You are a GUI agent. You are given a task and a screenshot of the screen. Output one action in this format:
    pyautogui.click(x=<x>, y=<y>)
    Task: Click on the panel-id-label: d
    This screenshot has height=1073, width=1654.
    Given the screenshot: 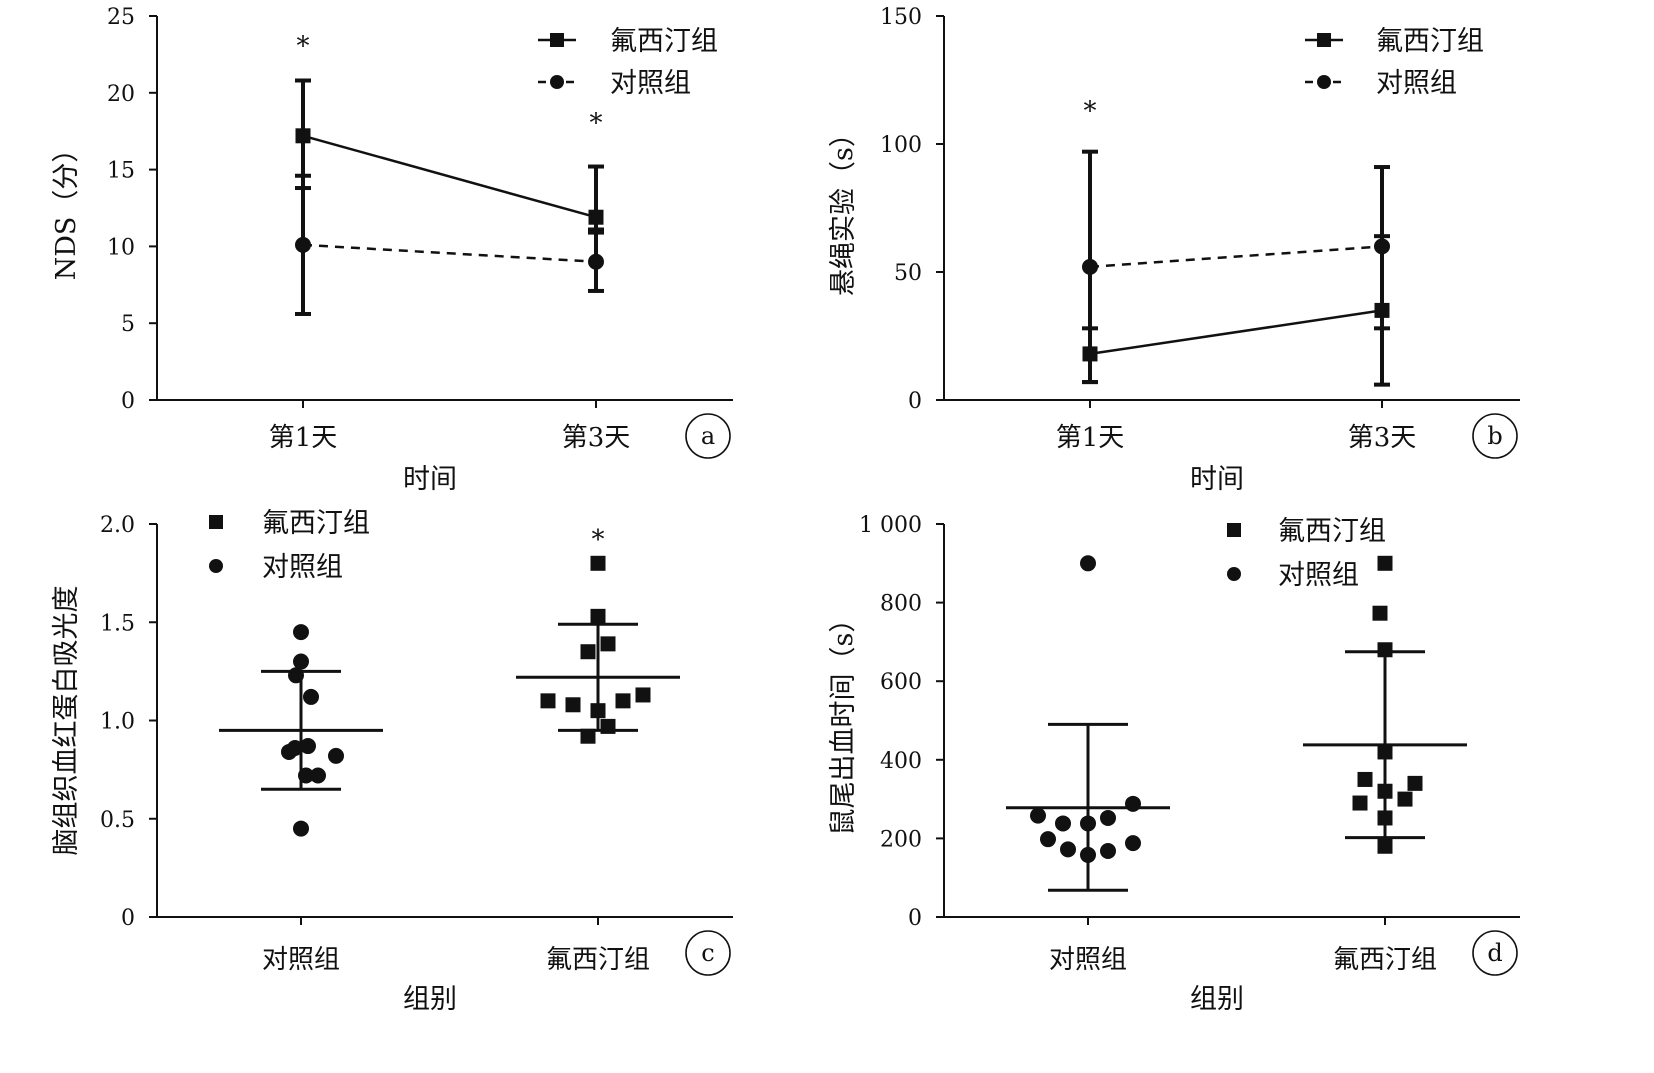 What is the action you would take?
    pyautogui.click(x=1494, y=953)
    